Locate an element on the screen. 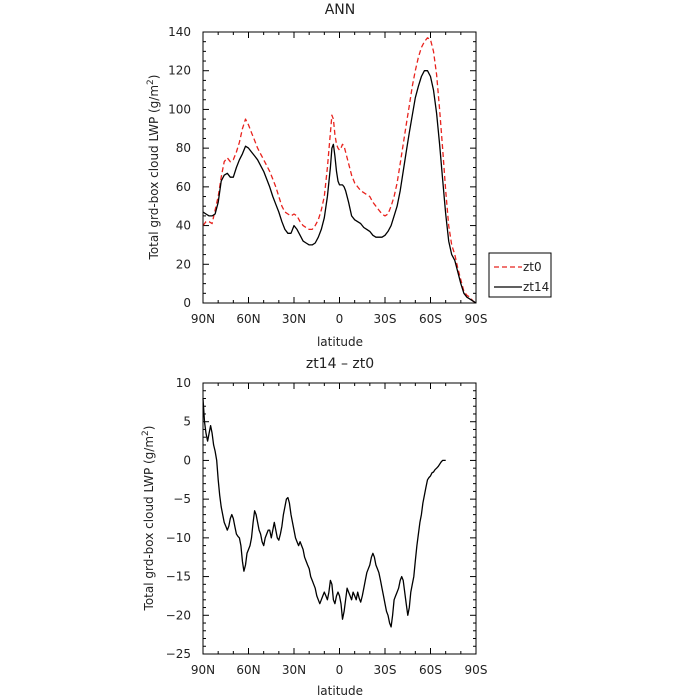 The image size is (700, 700). top-chart-x-tick-label: 90S is located at coordinates (476, 319).